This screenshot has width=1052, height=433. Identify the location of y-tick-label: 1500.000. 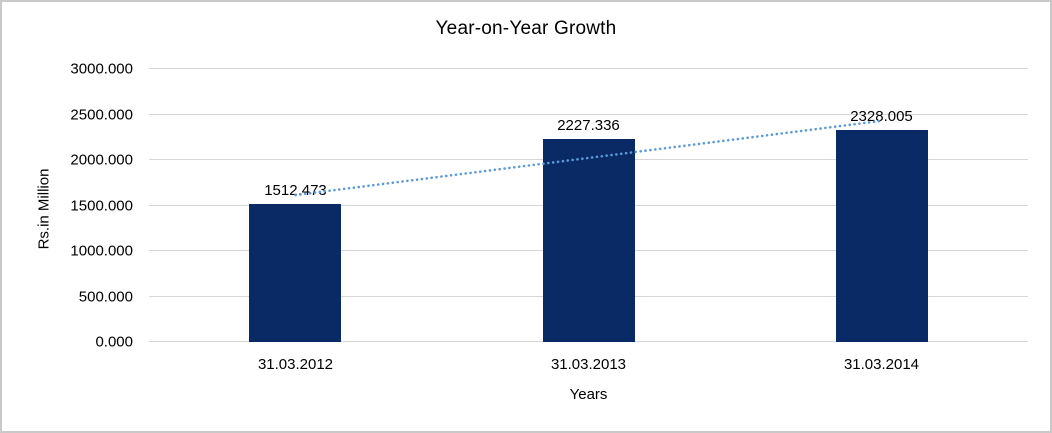
(101, 205).